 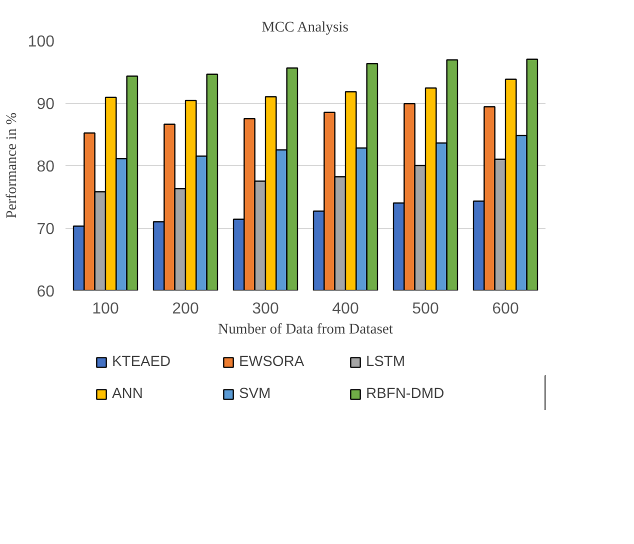 What do you see at coordinates (185, 309) in the screenshot?
I see `x-tick-label: 200` at bounding box center [185, 309].